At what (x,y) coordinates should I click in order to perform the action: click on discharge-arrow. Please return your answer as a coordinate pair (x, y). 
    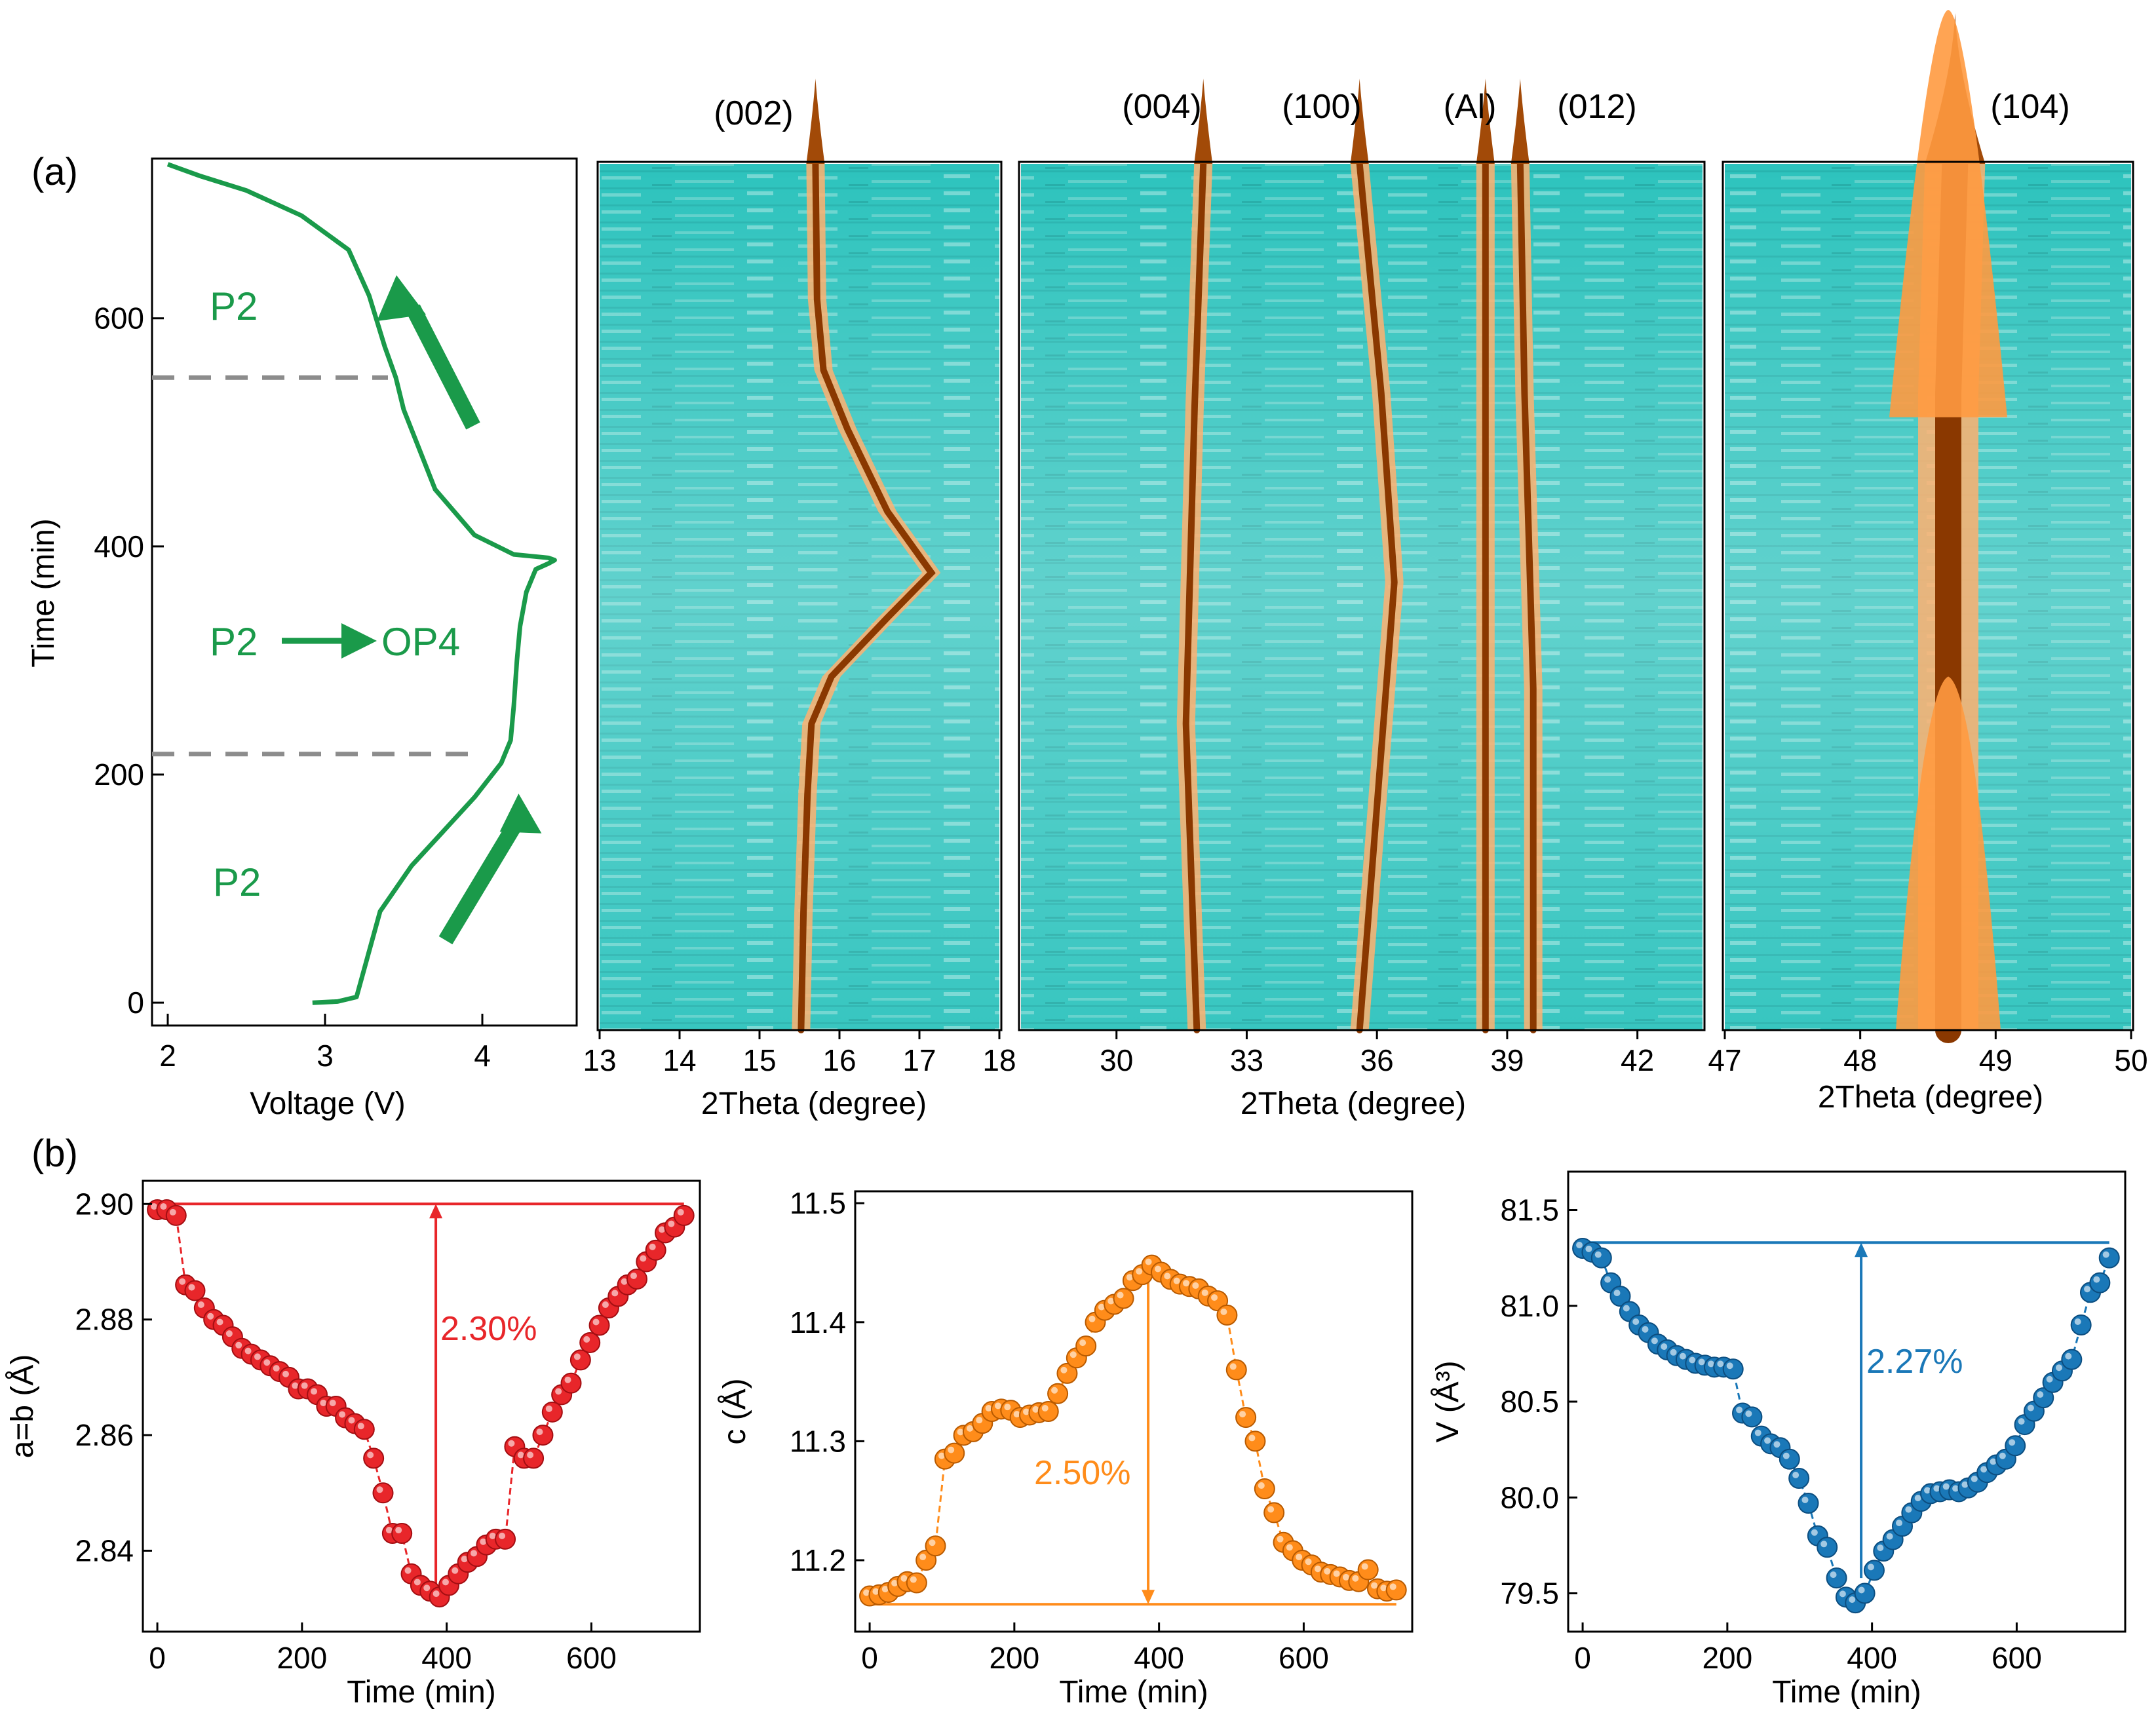
    Looking at the image, I should click on (428, 352).